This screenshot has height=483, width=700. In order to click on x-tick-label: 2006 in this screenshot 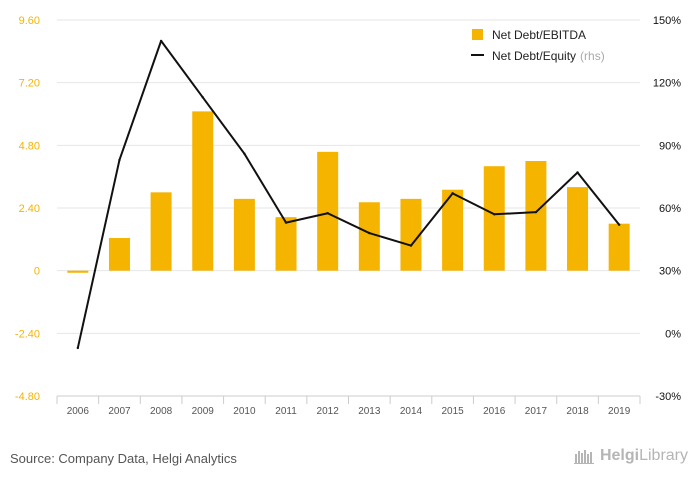, I will do `click(78, 411)`.